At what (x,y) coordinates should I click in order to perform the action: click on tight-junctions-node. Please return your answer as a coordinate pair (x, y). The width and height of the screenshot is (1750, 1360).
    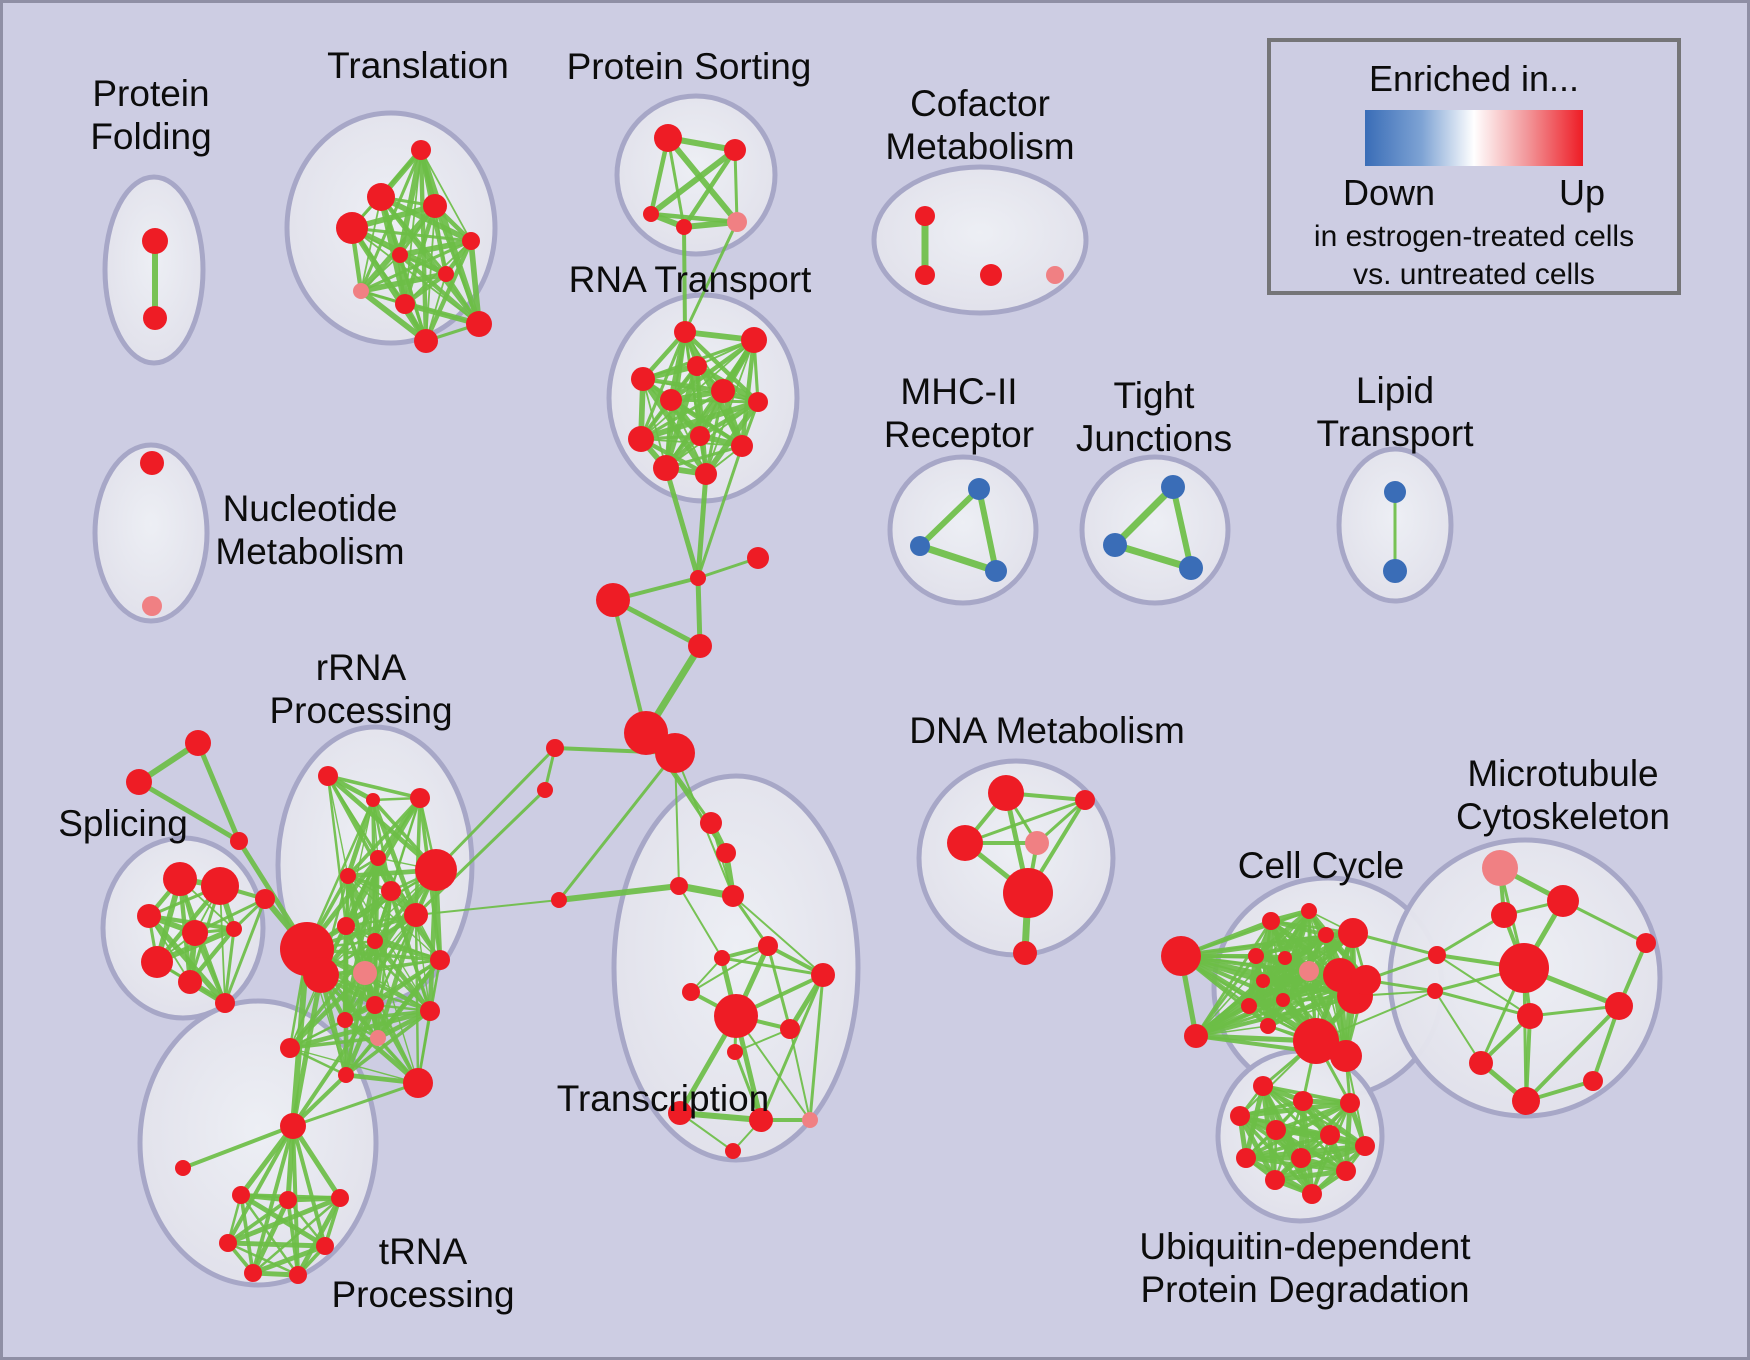
    Looking at the image, I should click on (1191, 568).